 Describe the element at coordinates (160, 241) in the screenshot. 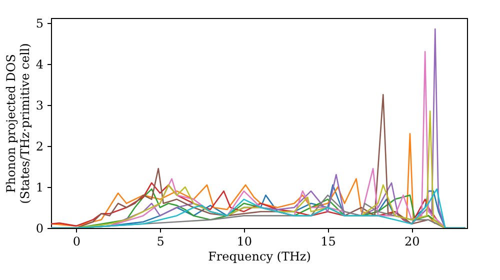

I see `x-tick-label: 5` at that location.